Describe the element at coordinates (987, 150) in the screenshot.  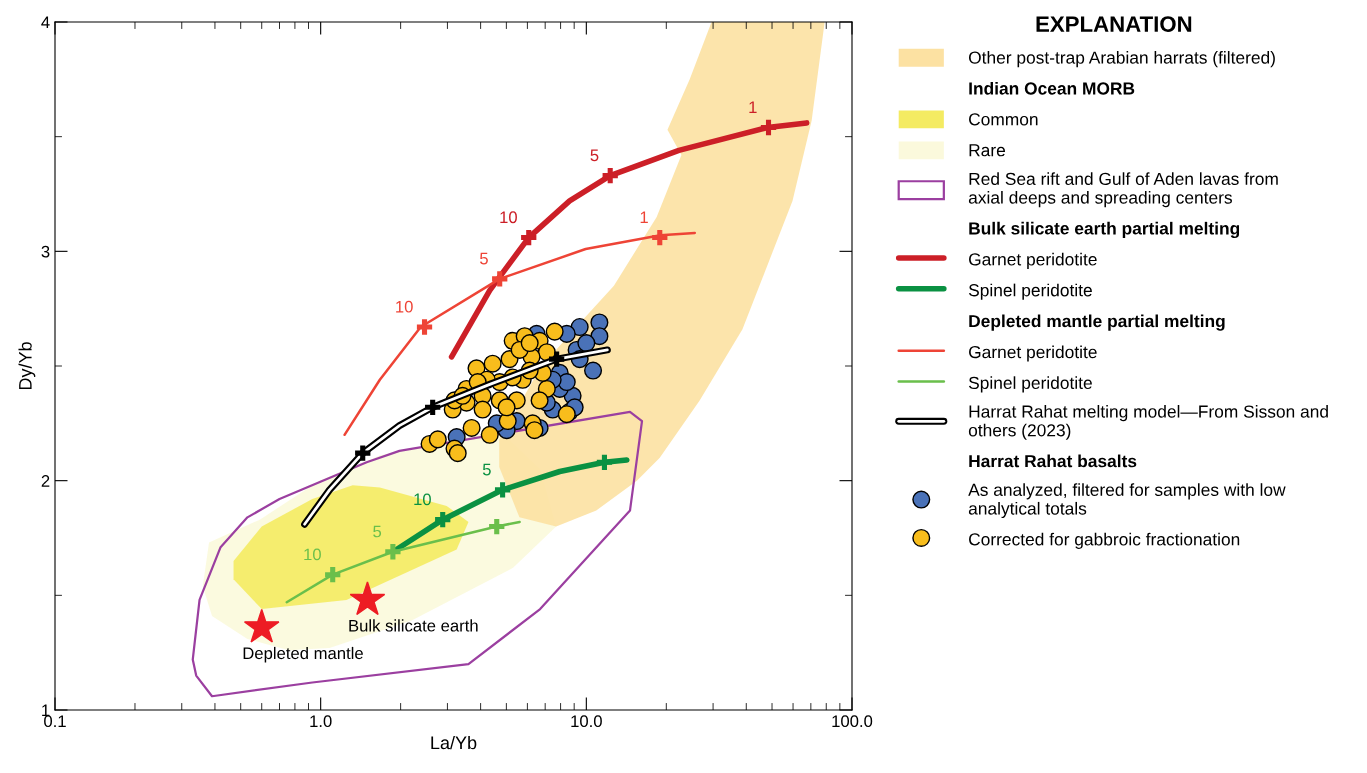
I see `legend-label: Rare` at that location.